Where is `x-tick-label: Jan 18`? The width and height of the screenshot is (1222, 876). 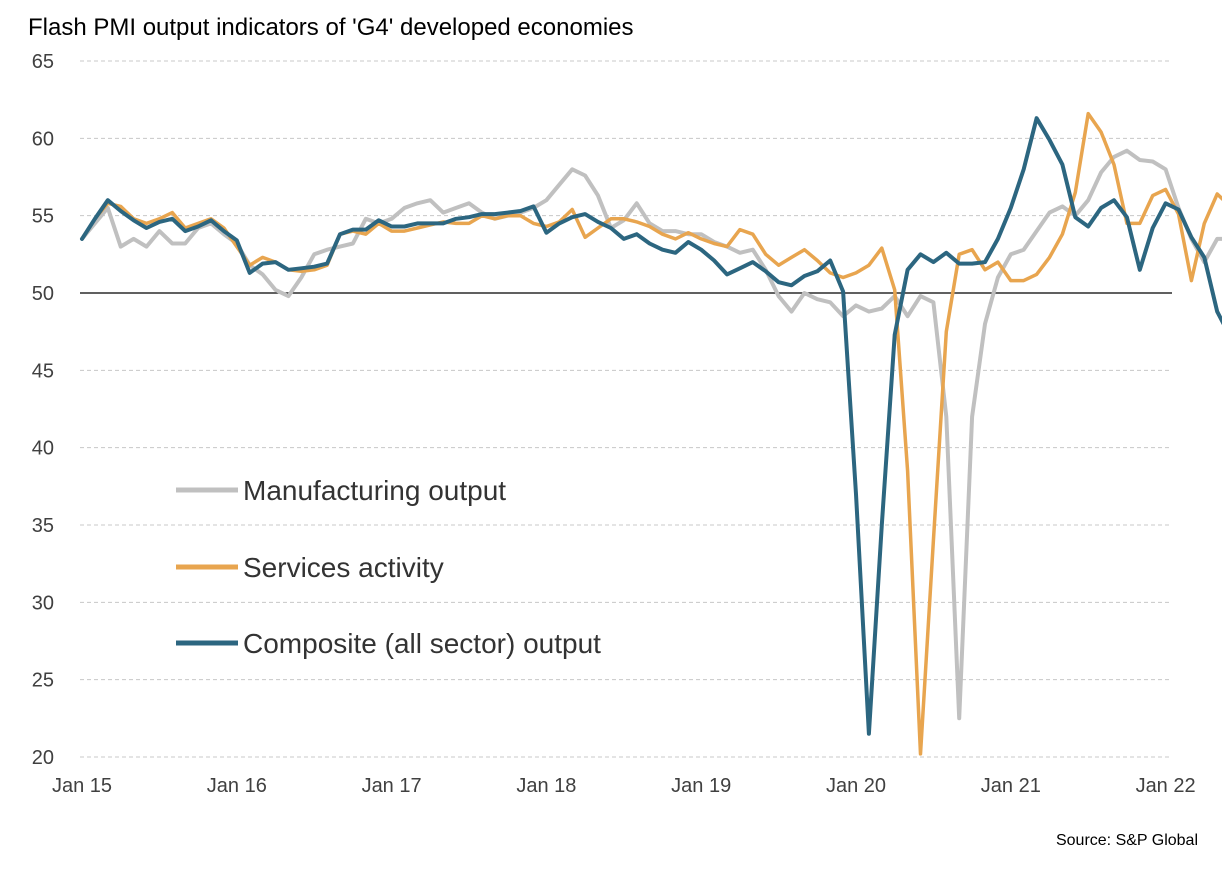 x-tick-label: Jan 18 is located at coordinates (546, 786).